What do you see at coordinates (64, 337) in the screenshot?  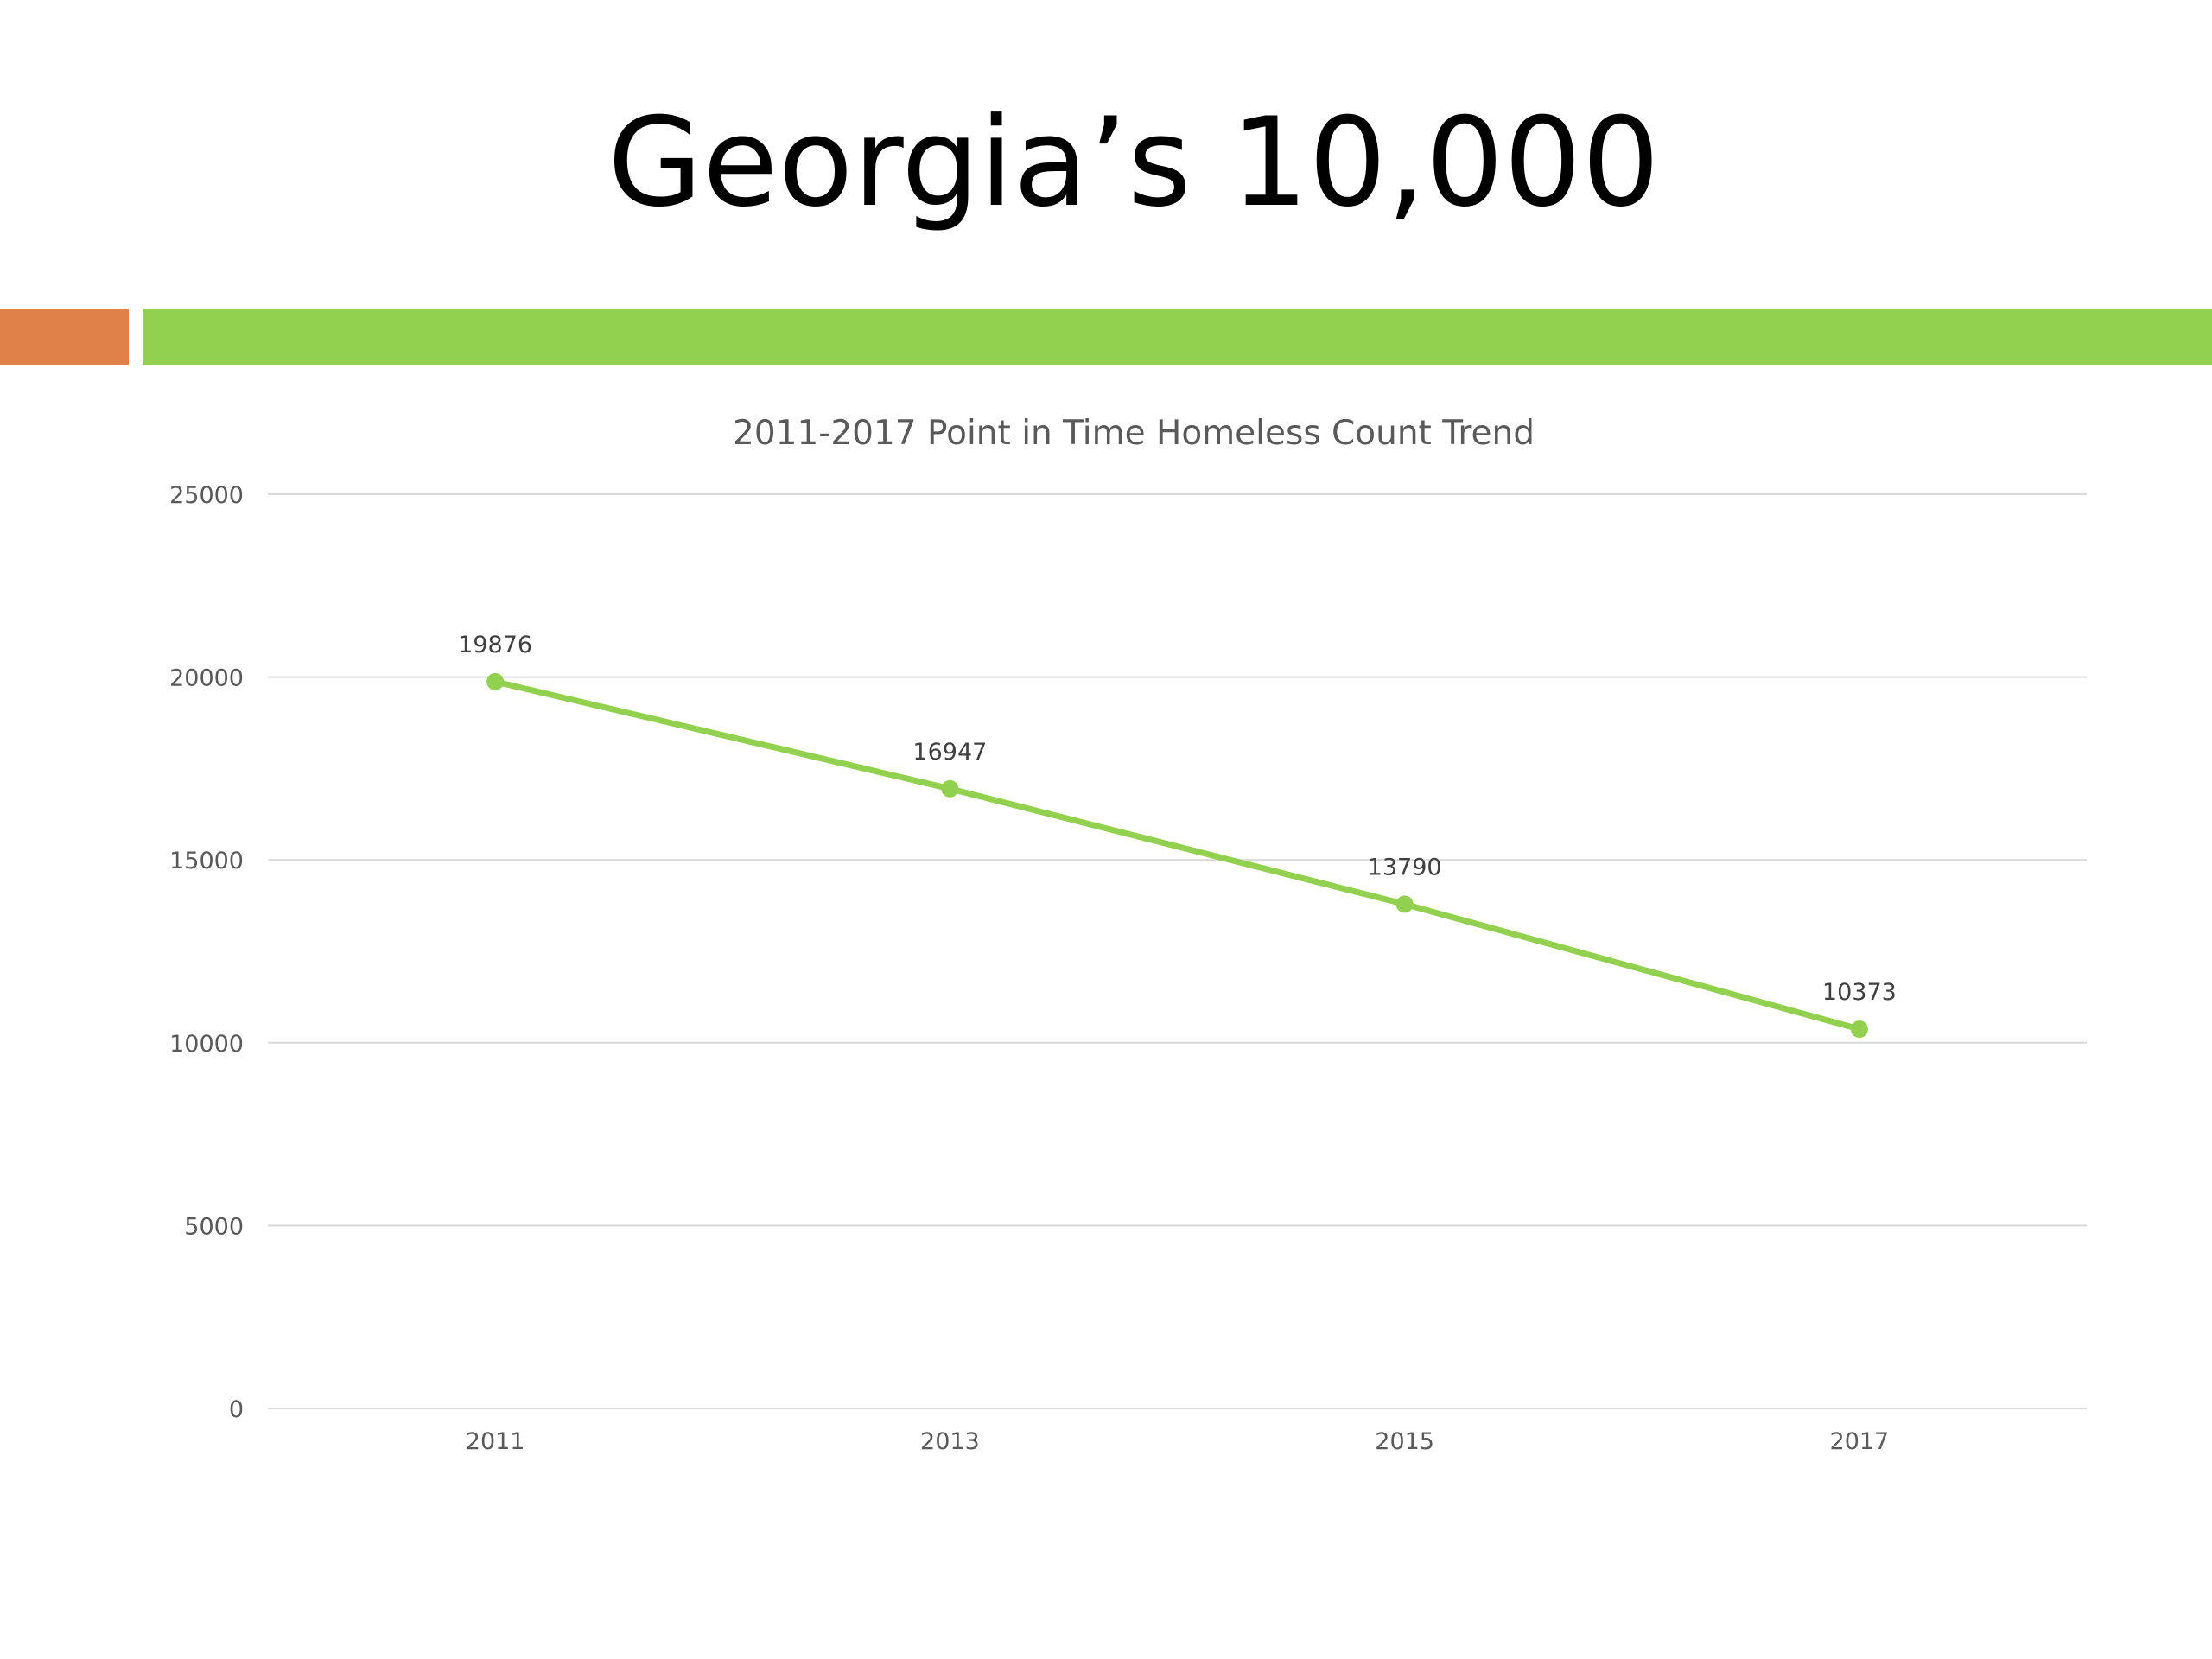 I see `accent-bar-orange` at bounding box center [64, 337].